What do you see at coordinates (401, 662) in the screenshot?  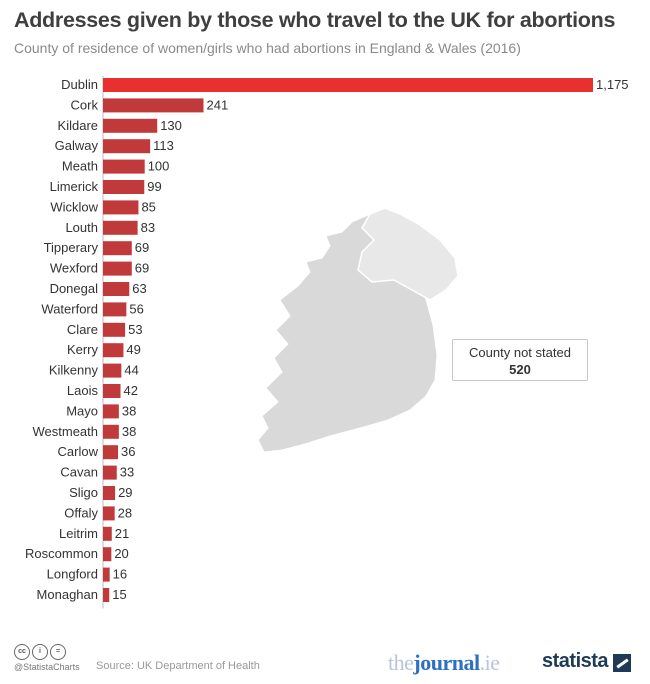 I see `journal-prefix: the` at bounding box center [401, 662].